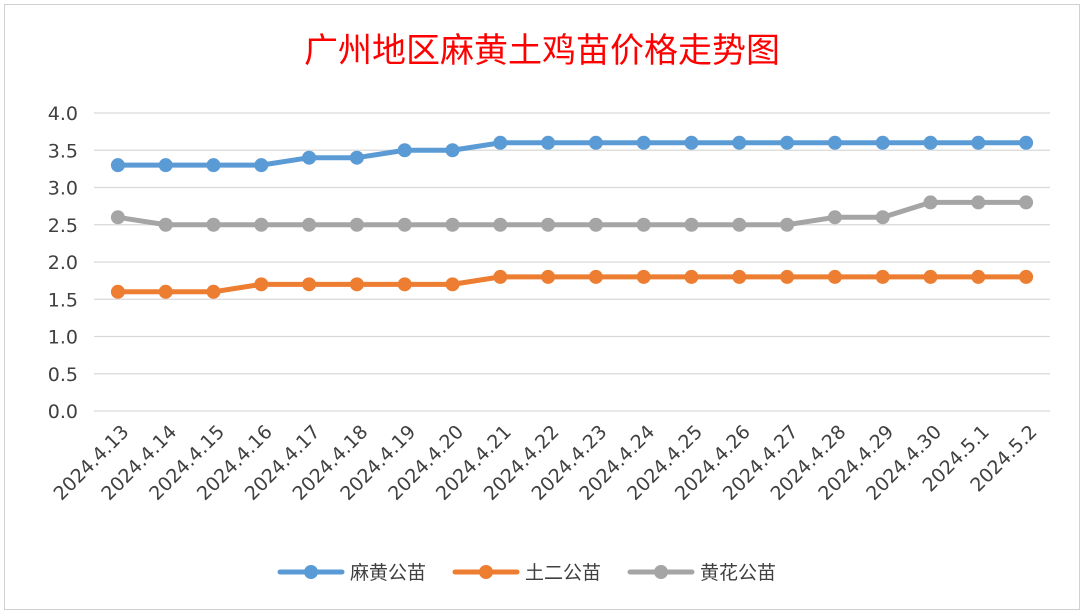 The image size is (1084, 615). I want to click on y-tick-label: 2.5, so click(63, 226).